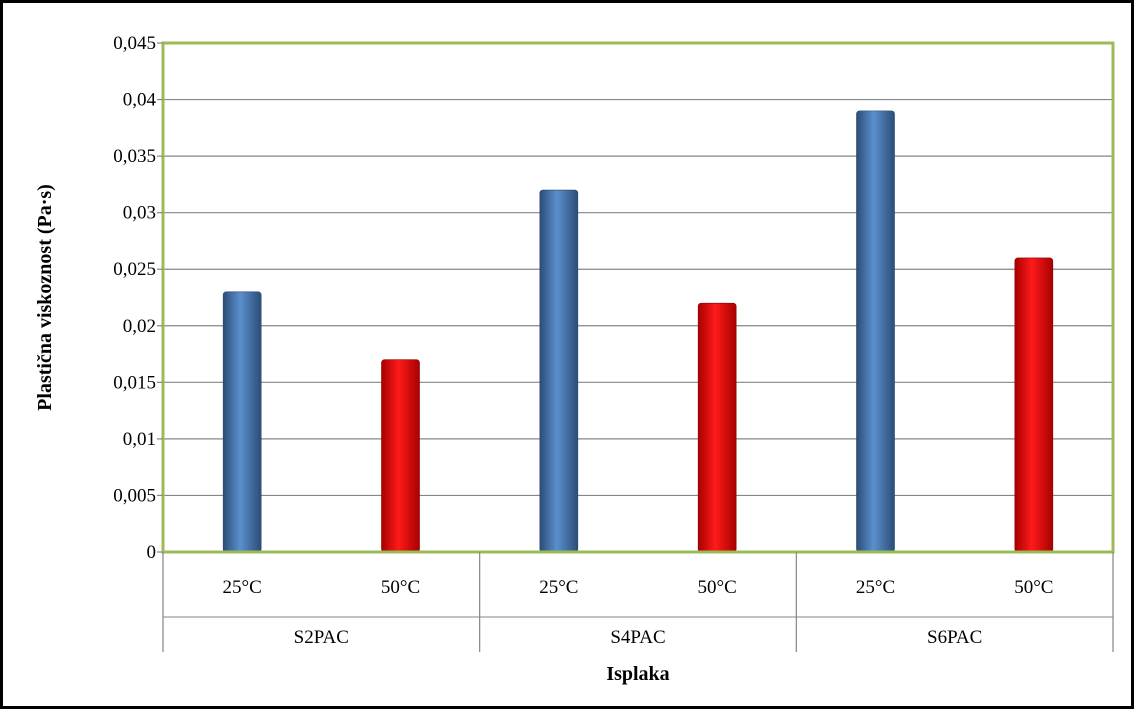 The height and width of the screenshot is (709, 1134). I want to click on group-label: S2PAC, so click(321, 637).